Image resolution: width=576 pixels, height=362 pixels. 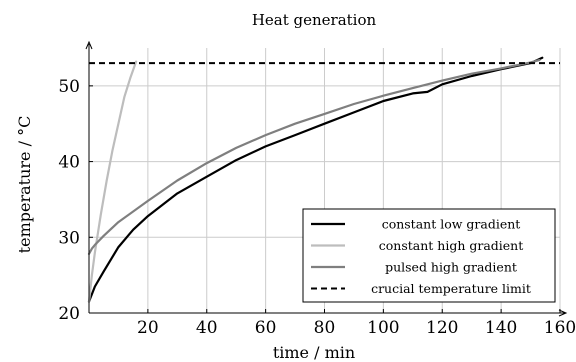 What do you see at coordinates (266, 328) in the screenshot?
I see `x-tick-label: 60` at bounding box center [266, 328].